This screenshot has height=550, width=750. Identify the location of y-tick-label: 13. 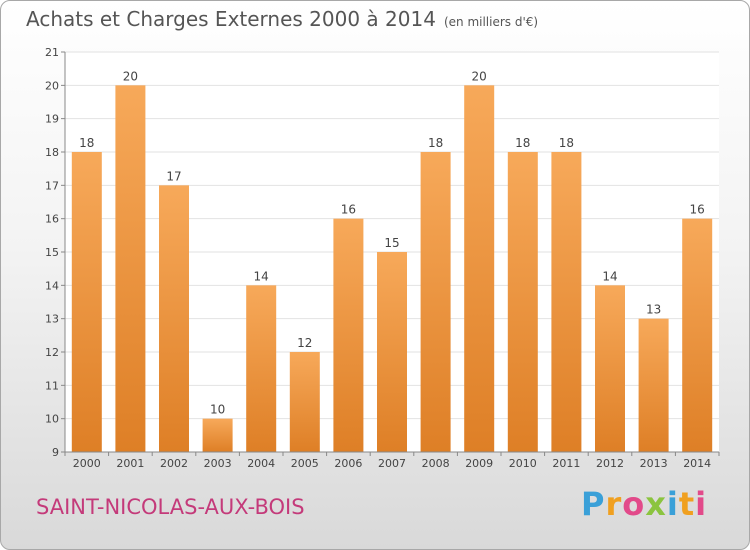
(52, 319).